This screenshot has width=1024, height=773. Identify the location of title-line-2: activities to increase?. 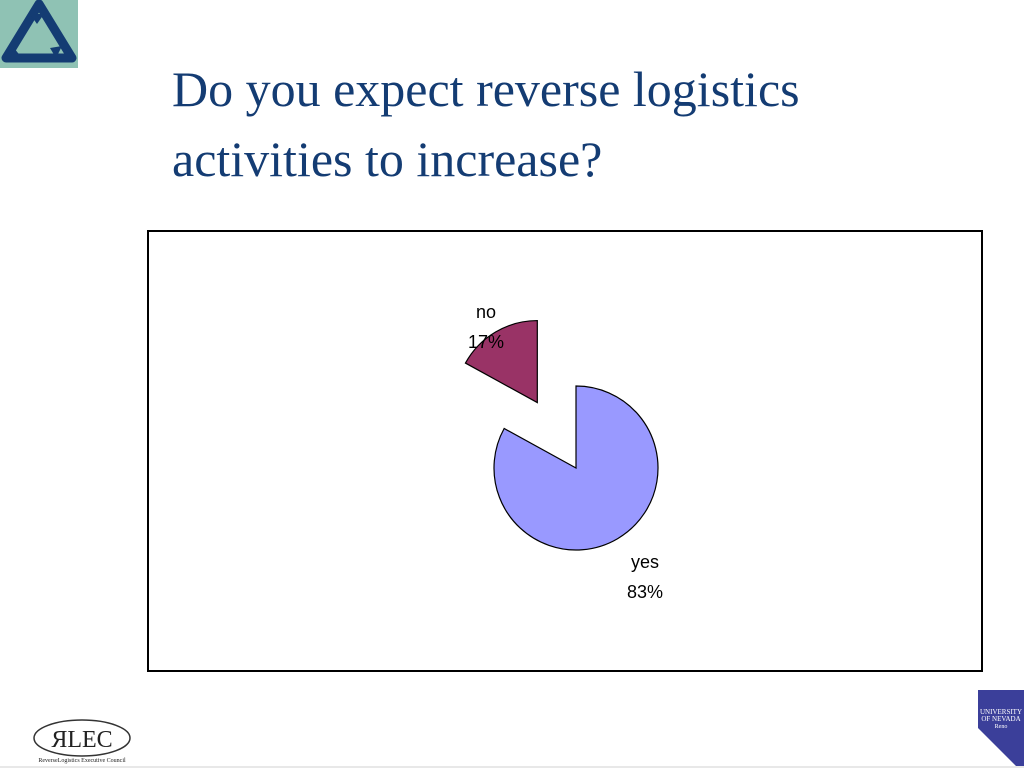
(387, 159).